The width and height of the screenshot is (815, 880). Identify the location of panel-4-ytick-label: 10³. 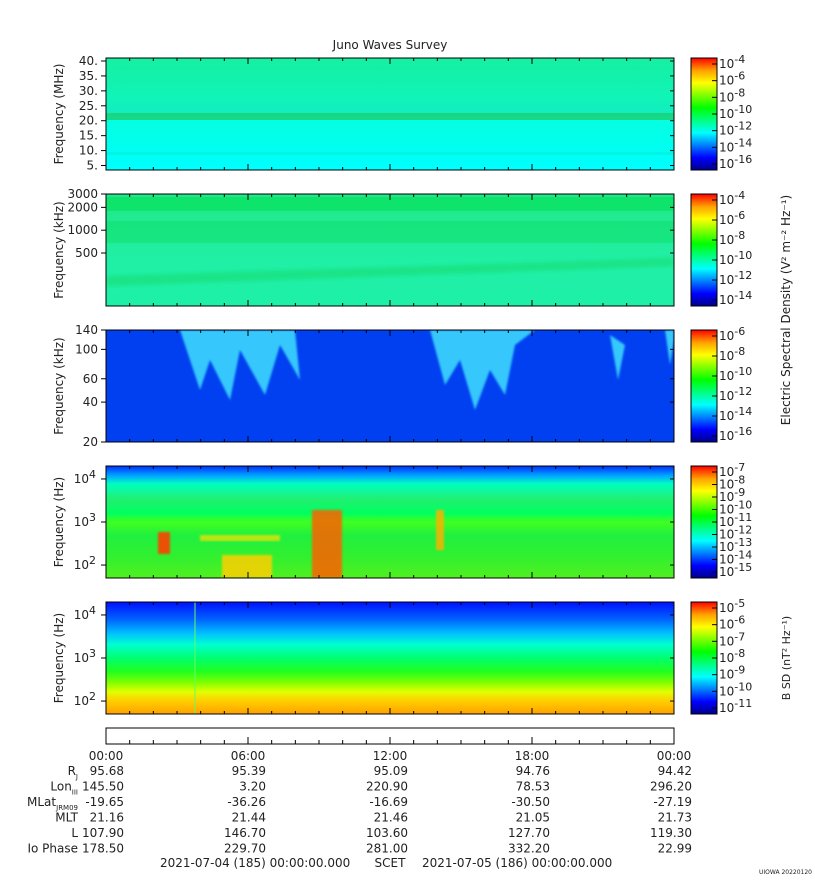
(85, 520).